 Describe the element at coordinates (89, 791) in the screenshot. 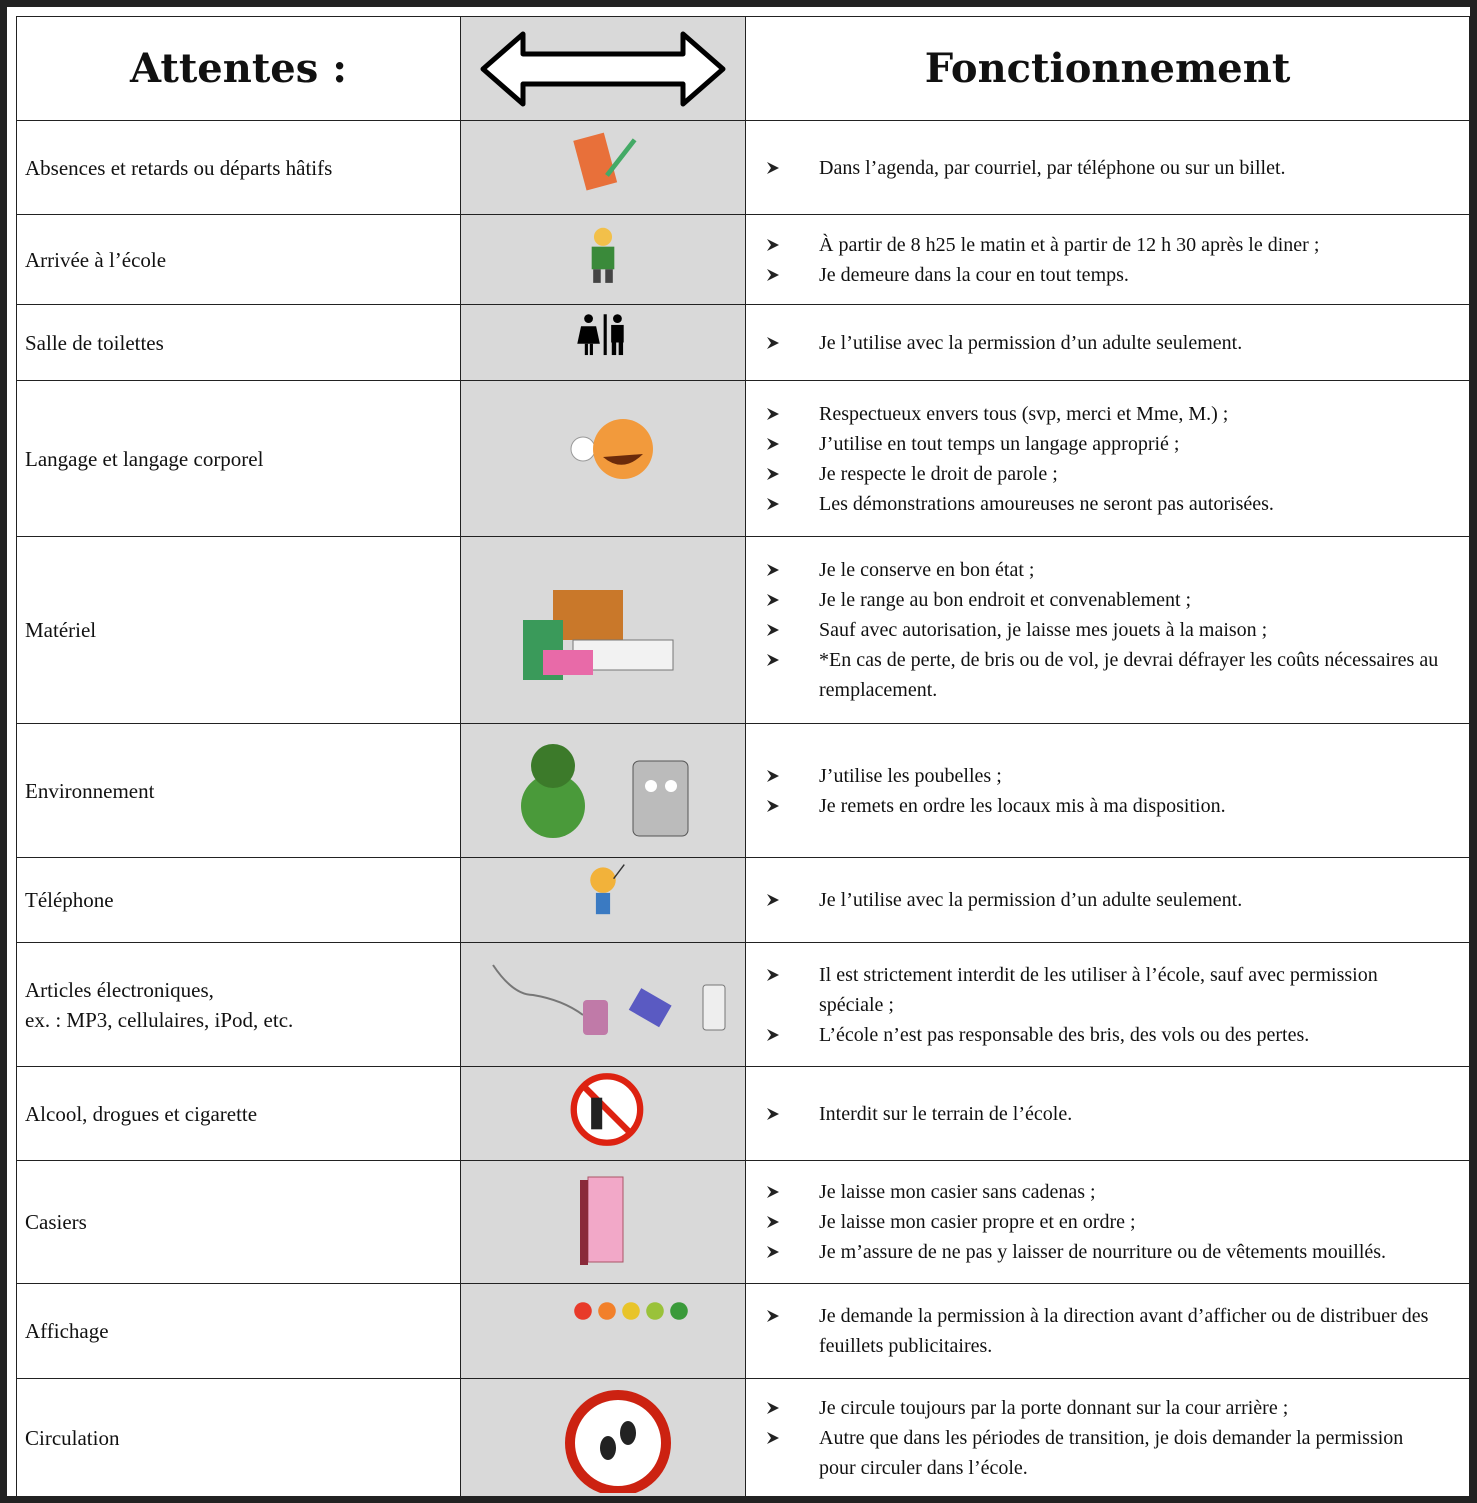

I see `row-label: Environnement` at that location.